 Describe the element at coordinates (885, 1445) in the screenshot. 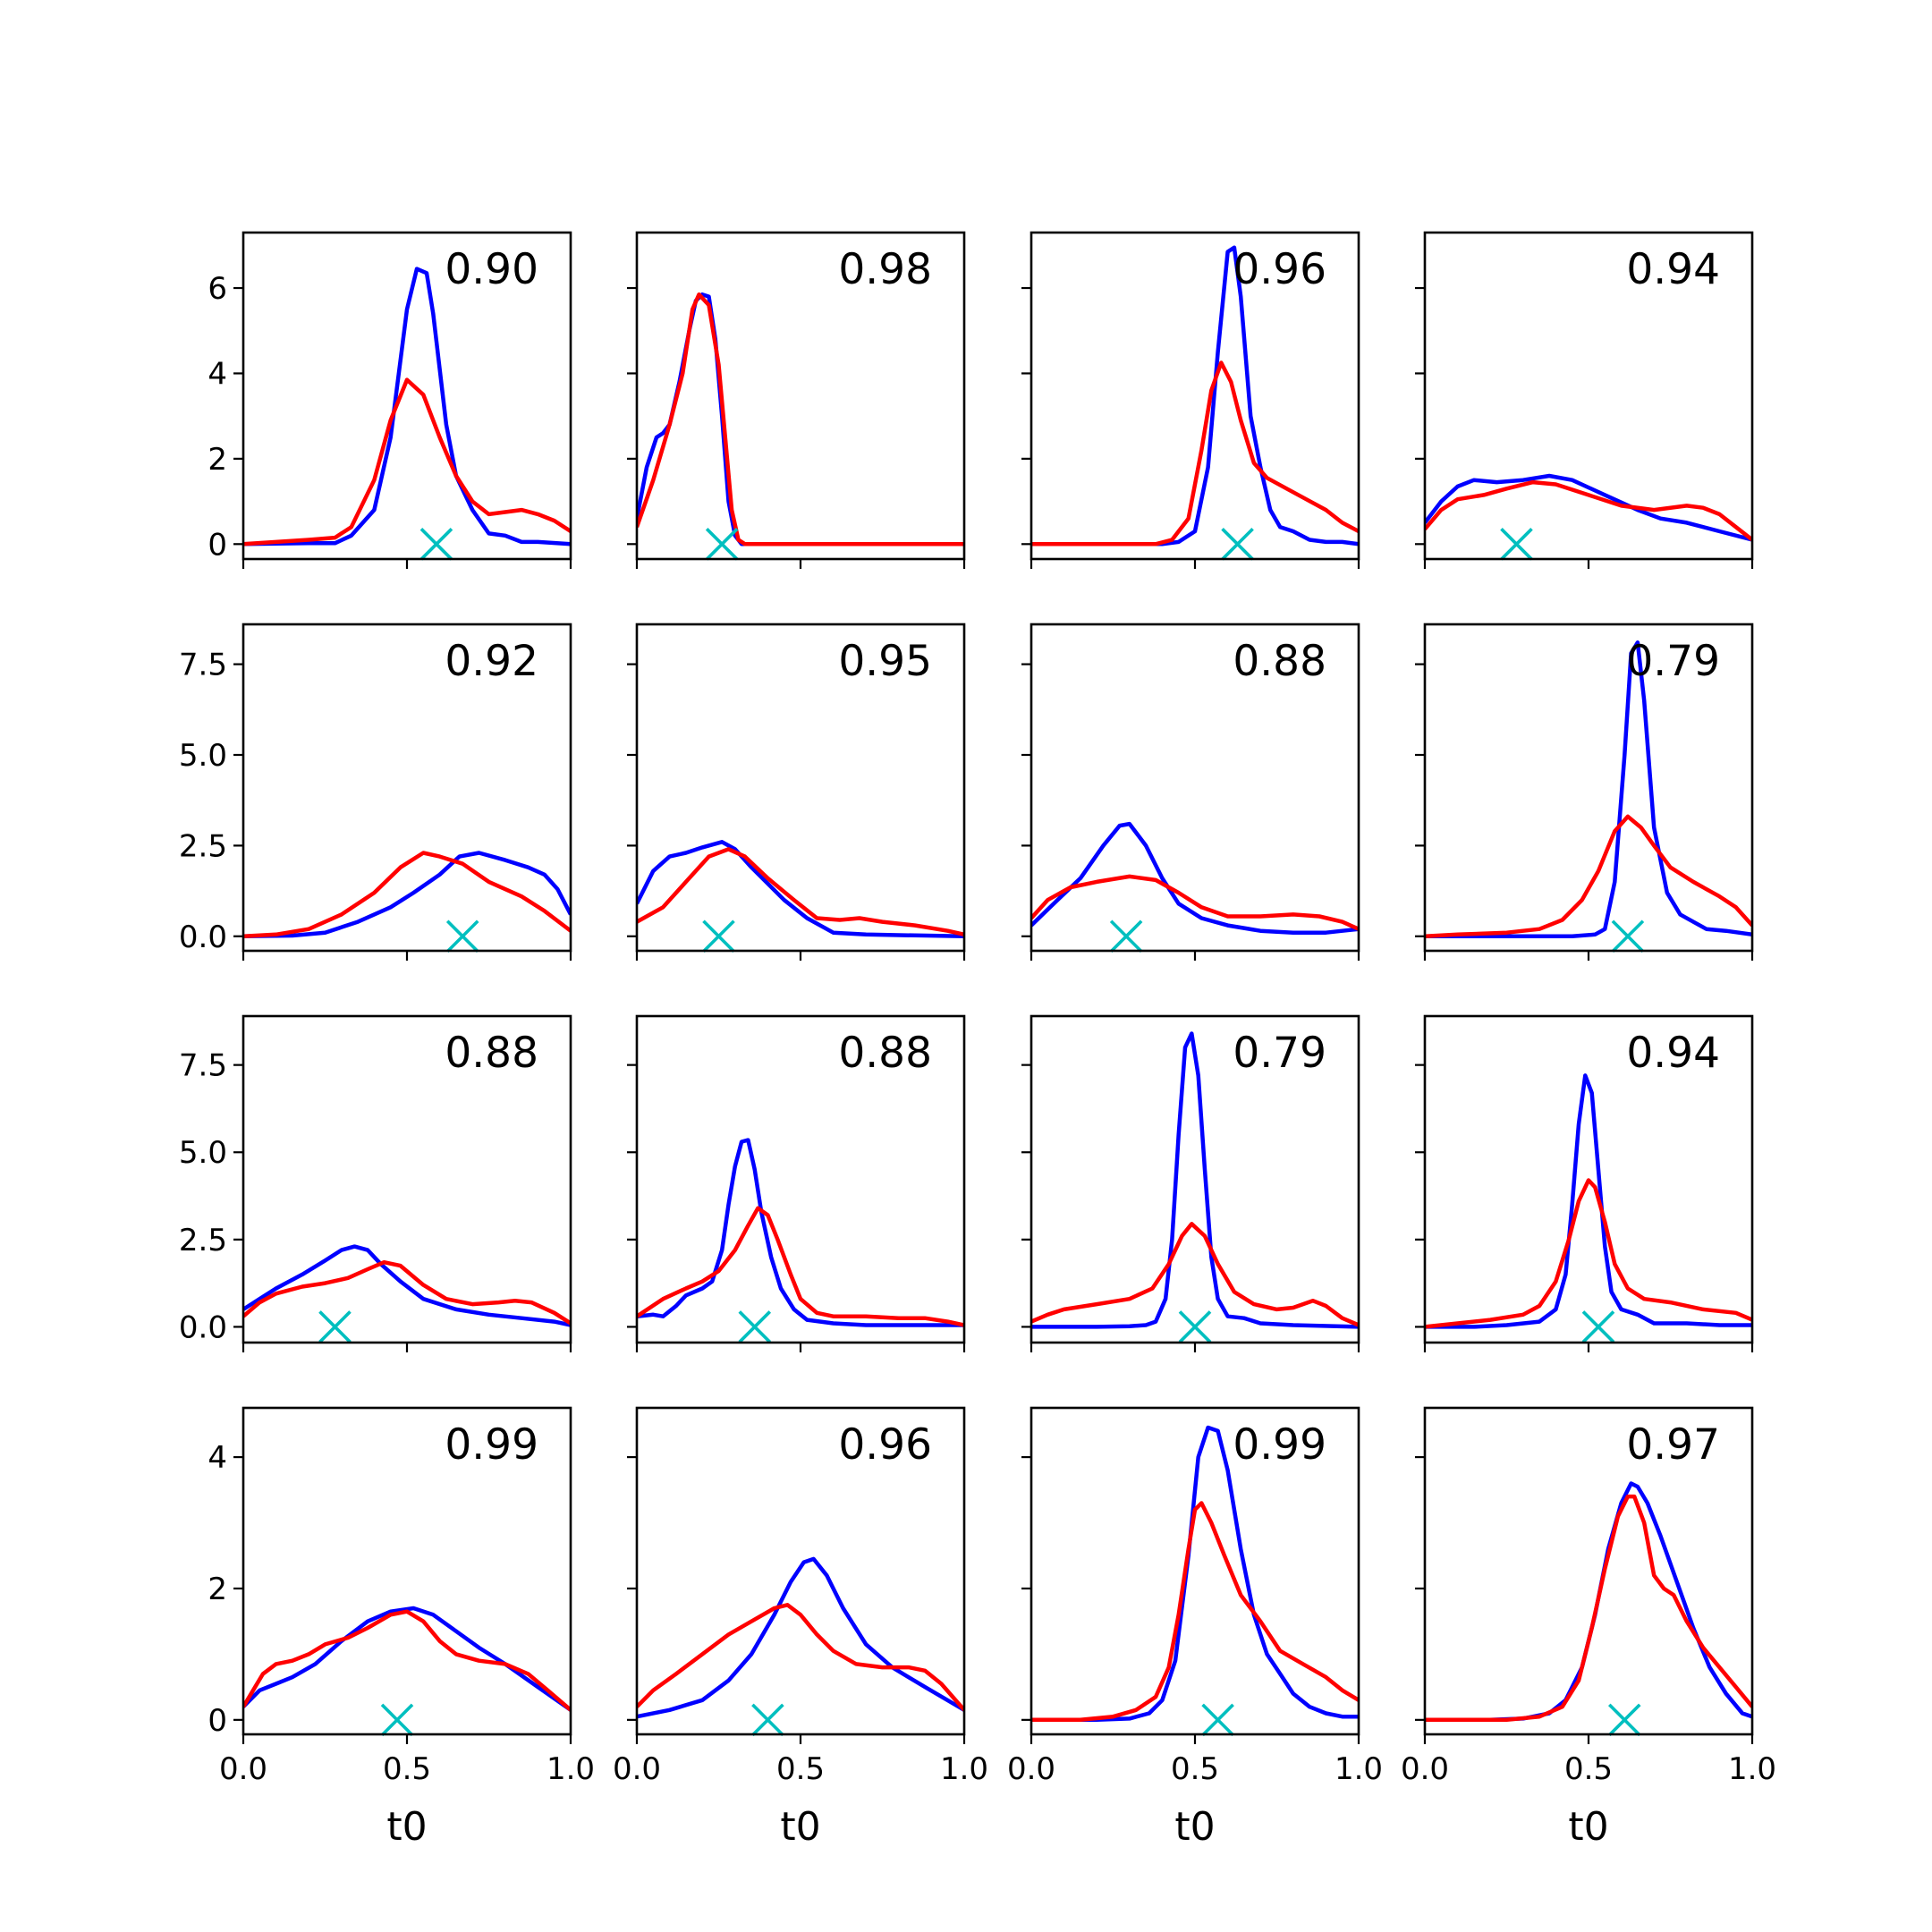

I see `panel-score-label: 0.96` at that location.